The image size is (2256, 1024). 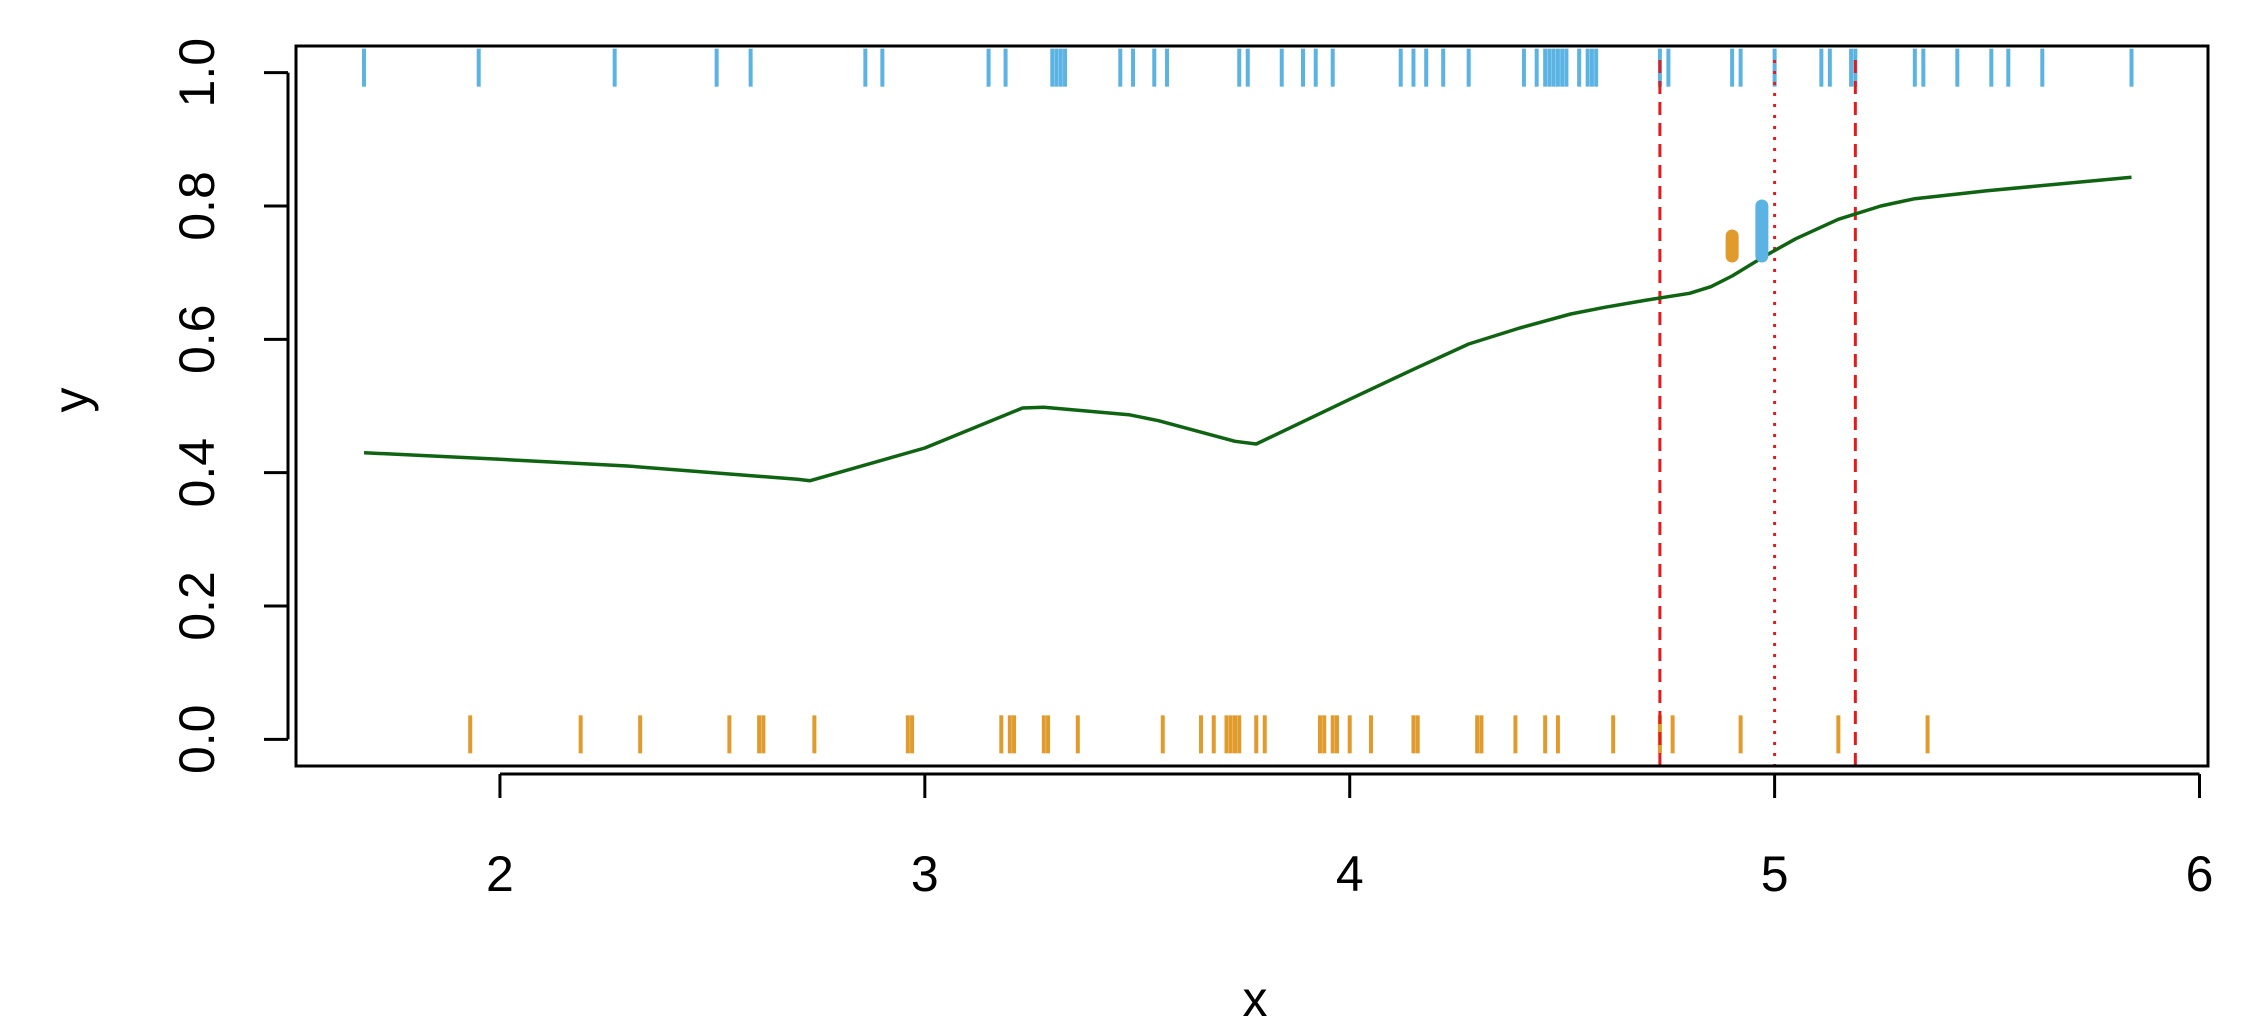 What do you see at coordinates (197, 340) in the screenshot?
I see `y-tick-label: 0.6` at bounding box center [197, 340].